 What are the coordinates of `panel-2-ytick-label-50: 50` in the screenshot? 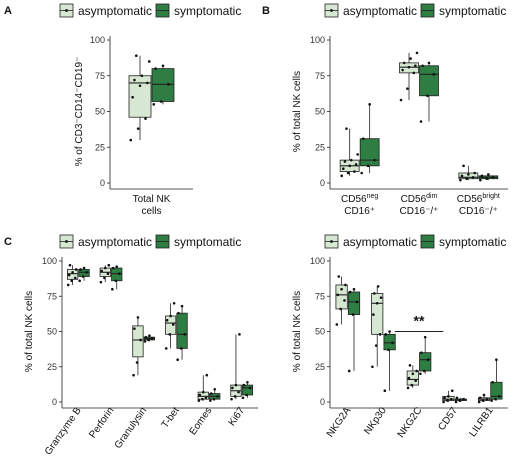 It's located at (52, 332).